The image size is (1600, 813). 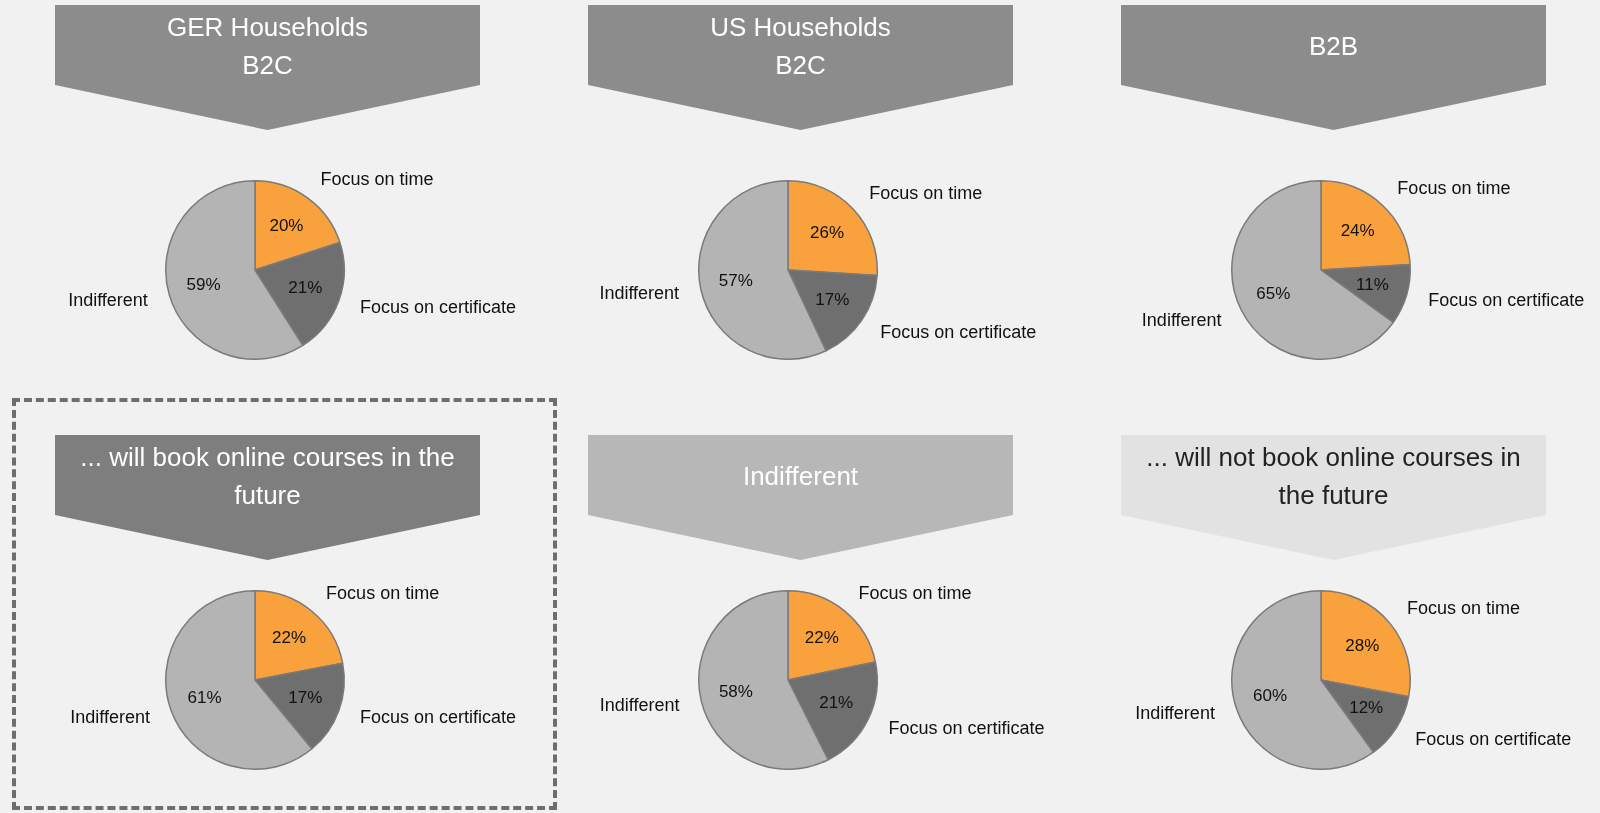 I want to click on data-label: 57%, so click(x=735, y=281).